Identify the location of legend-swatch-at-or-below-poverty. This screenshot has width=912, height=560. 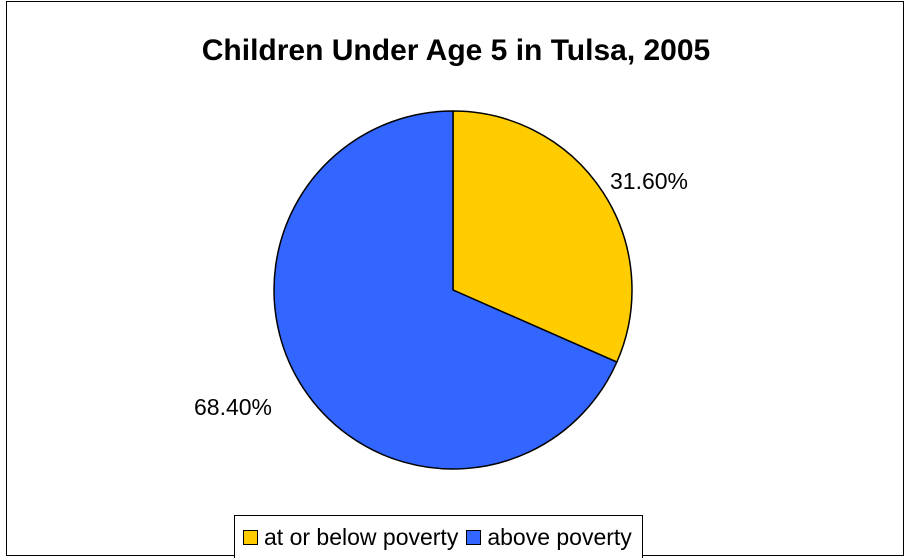
(250, 537).